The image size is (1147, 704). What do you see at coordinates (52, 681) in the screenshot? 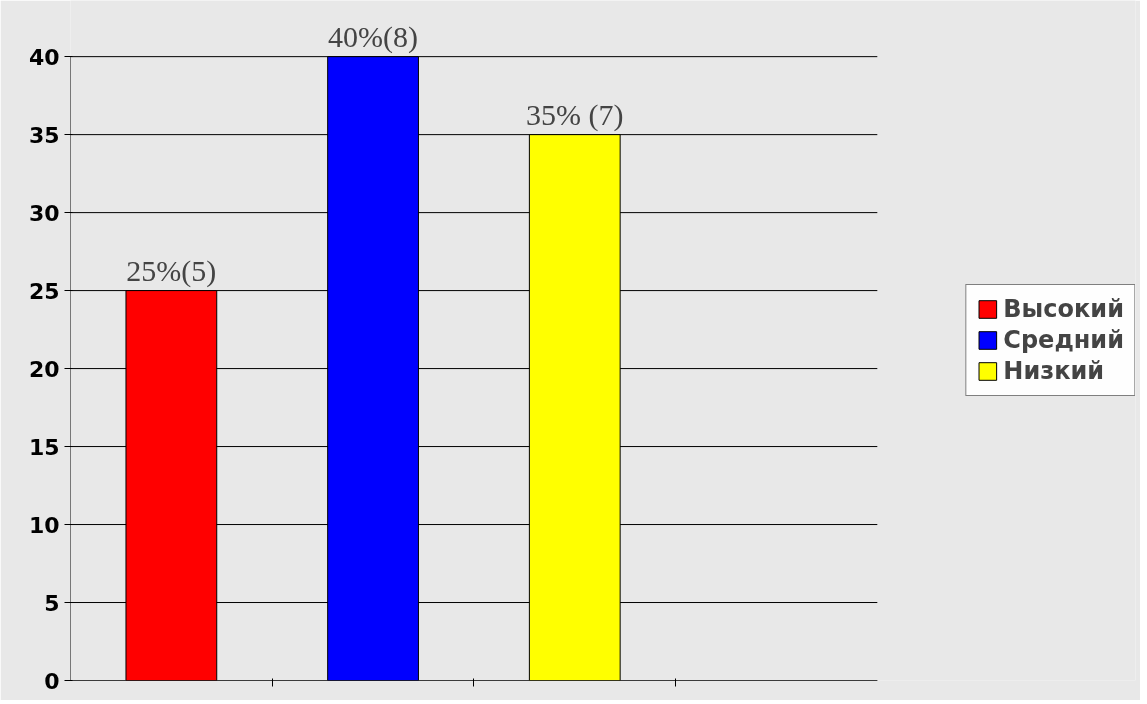
I see `y-tick-label: 0` at bounding box center [52, 681].